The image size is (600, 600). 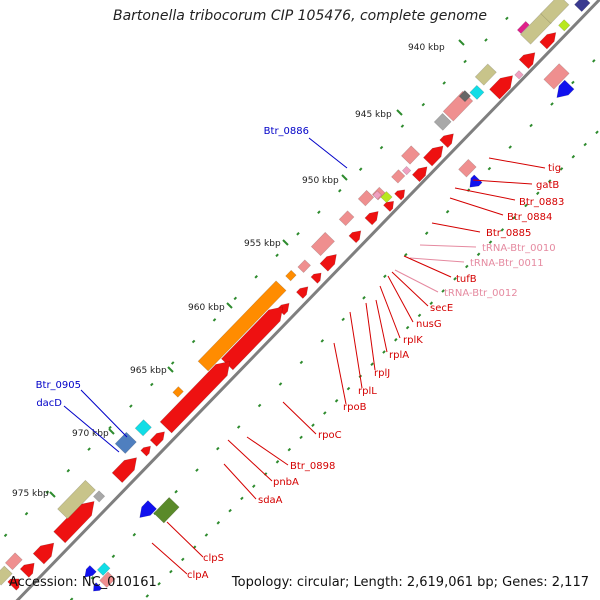 What do you see at coordinates (286, 131) in the screenshot?
I see `gene-label: Btr_0886` at bounding box center [286, 131].